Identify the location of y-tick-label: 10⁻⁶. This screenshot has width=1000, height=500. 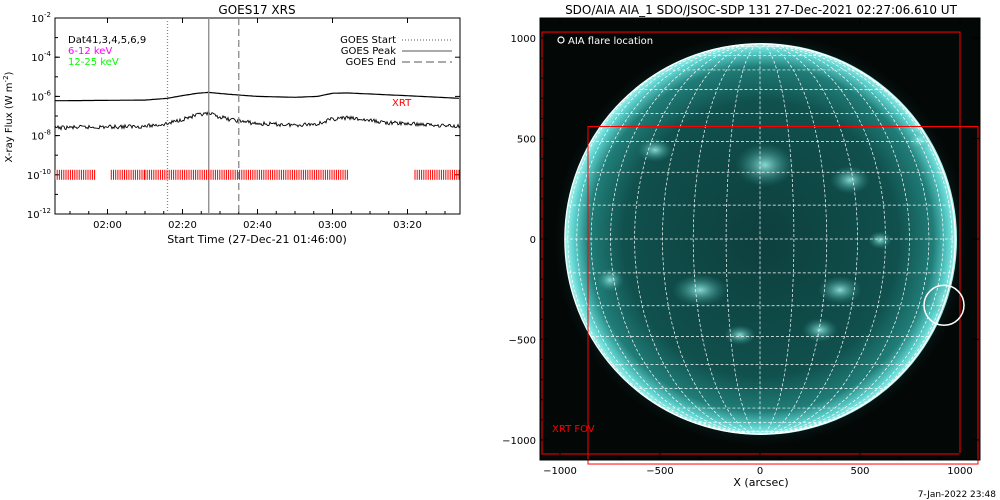
(41, 96).